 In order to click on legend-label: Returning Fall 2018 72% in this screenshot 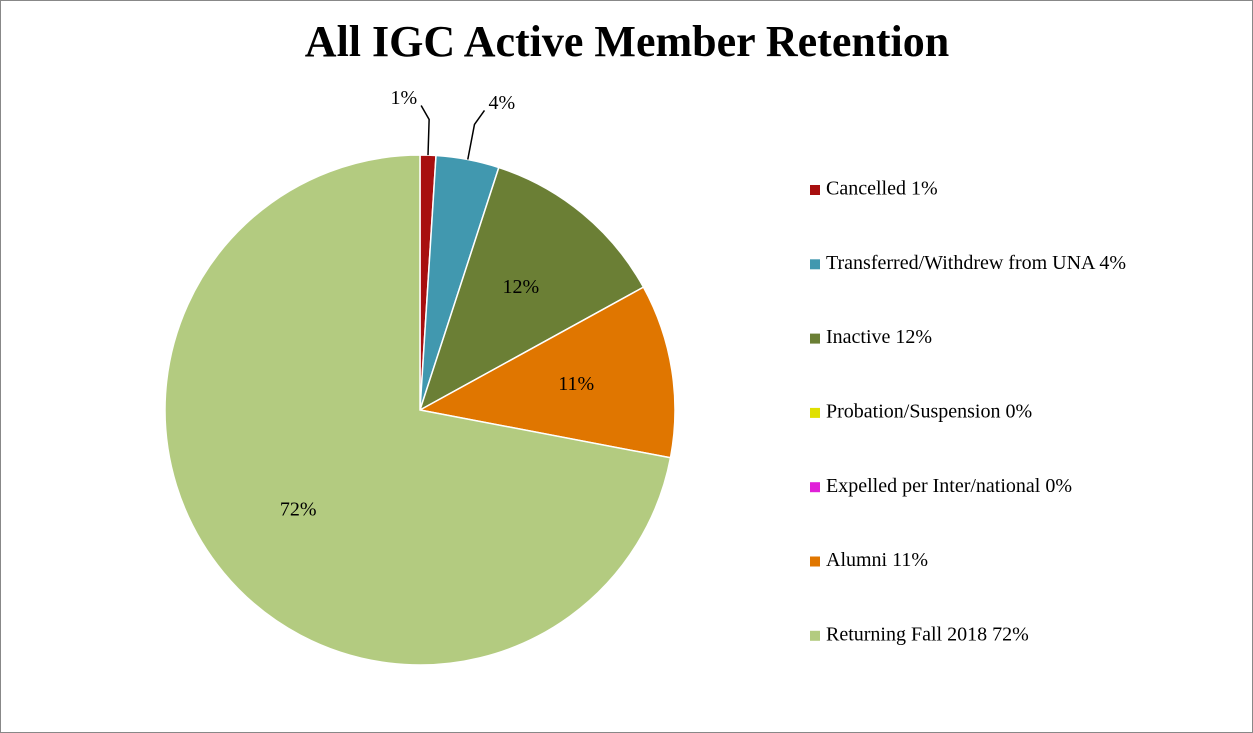, I will do `click(927, 634)`.